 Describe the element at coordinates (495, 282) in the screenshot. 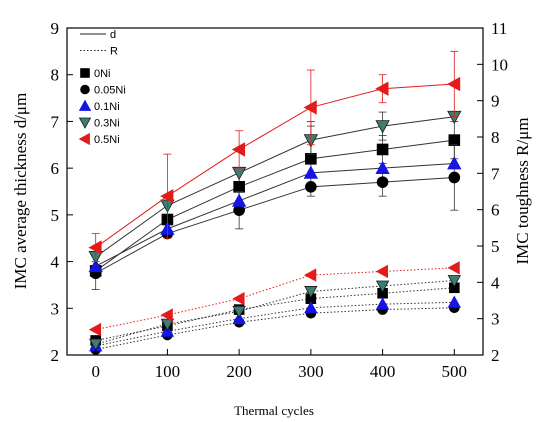

I see `y-right-tick-label: 4` at that location.